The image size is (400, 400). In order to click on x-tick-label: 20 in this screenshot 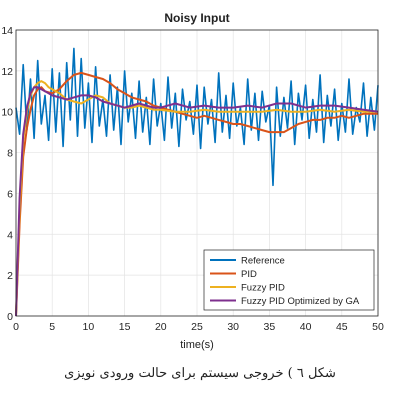, I will do `click(161, 327)`.